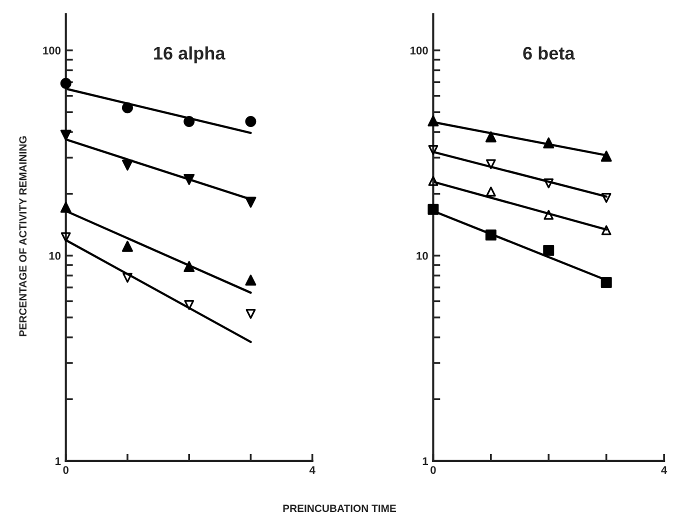  What do you see at coordinates (23, 236) in the screenshot?
I see `y-axis-title: PERCENTAGE OF ACTIVITY REMAINING` at bounding box center [23, 236].